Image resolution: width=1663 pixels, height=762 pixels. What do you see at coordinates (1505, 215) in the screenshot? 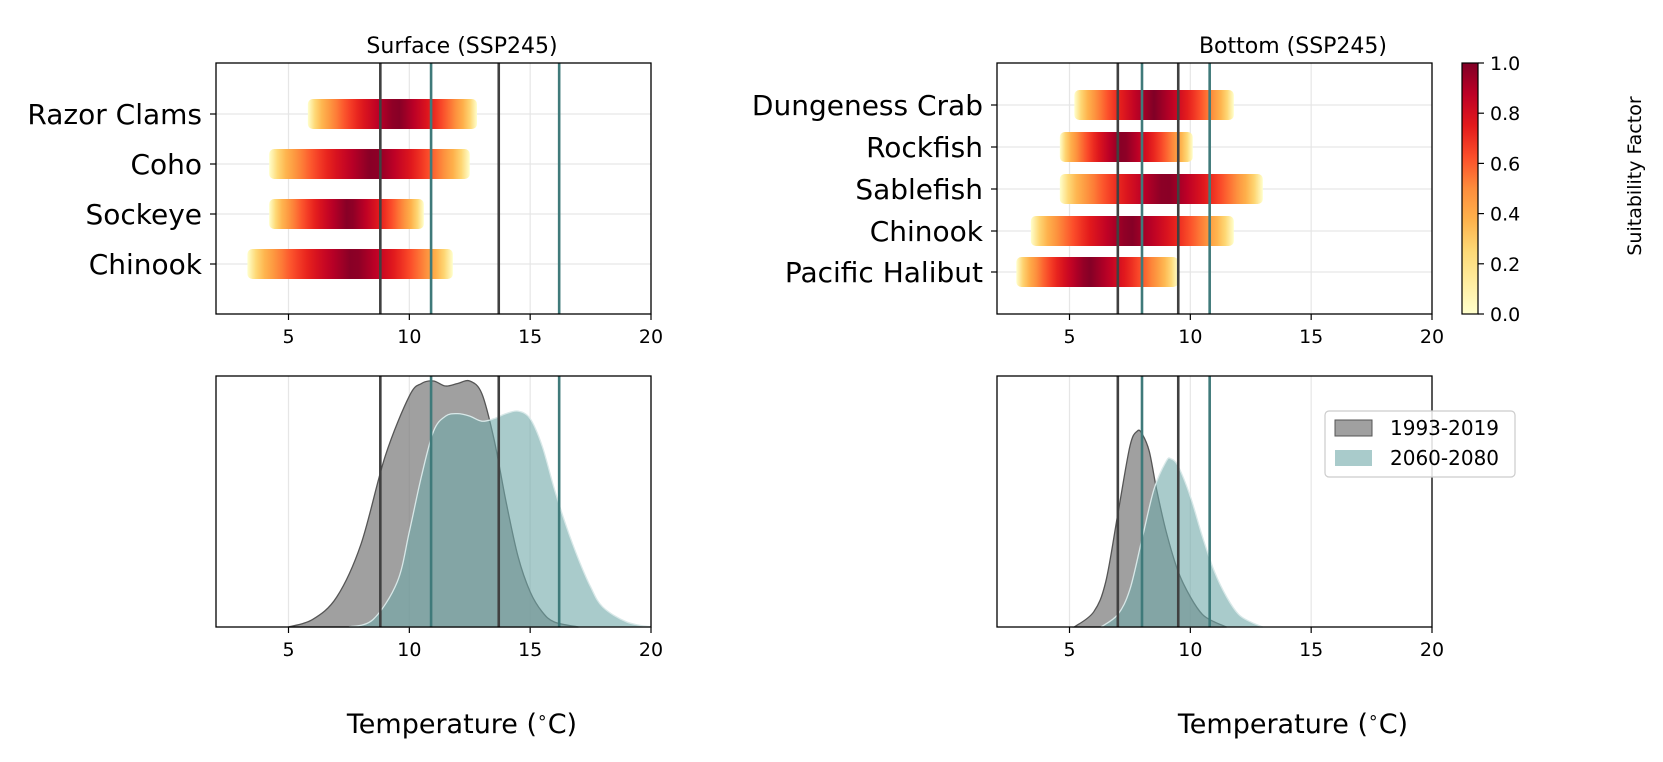
I see `colorbar-tick-label: 0.4` at bounding box center [1505, 215].